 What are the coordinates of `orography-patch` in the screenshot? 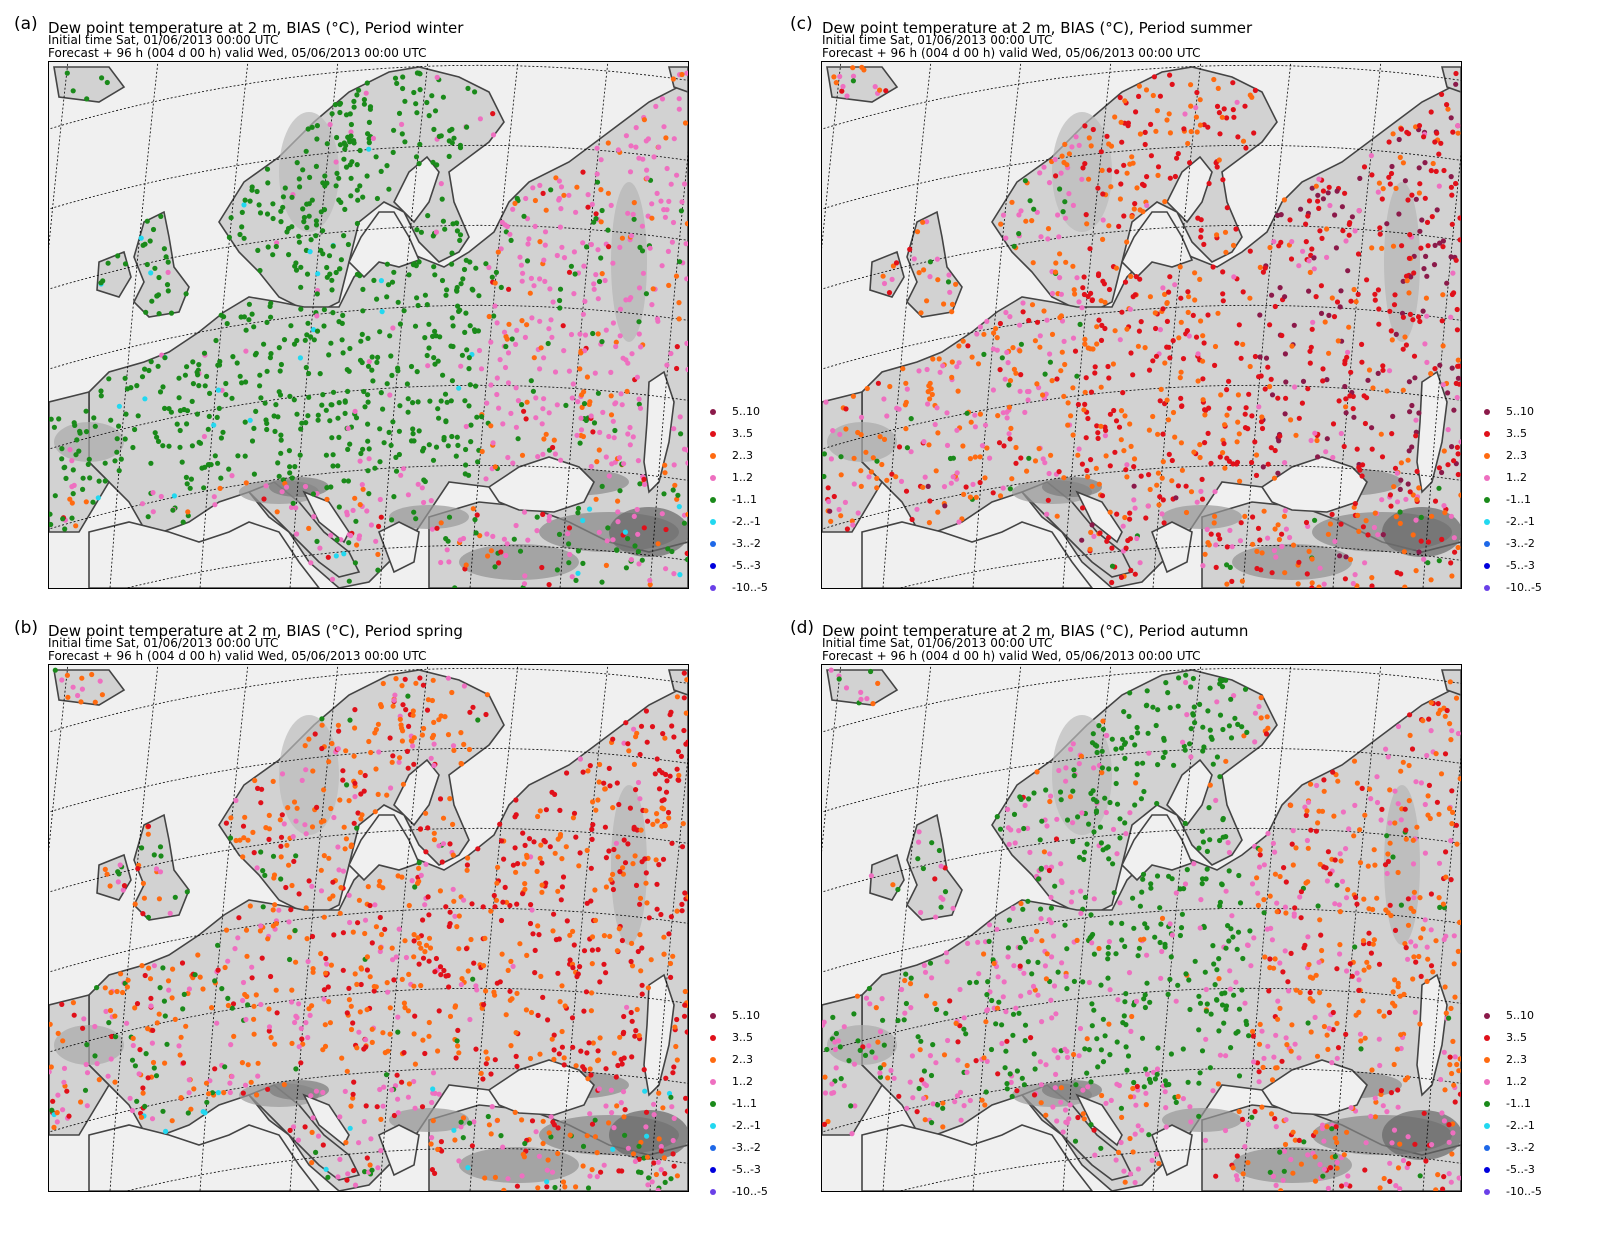 It's located at (299, 487).